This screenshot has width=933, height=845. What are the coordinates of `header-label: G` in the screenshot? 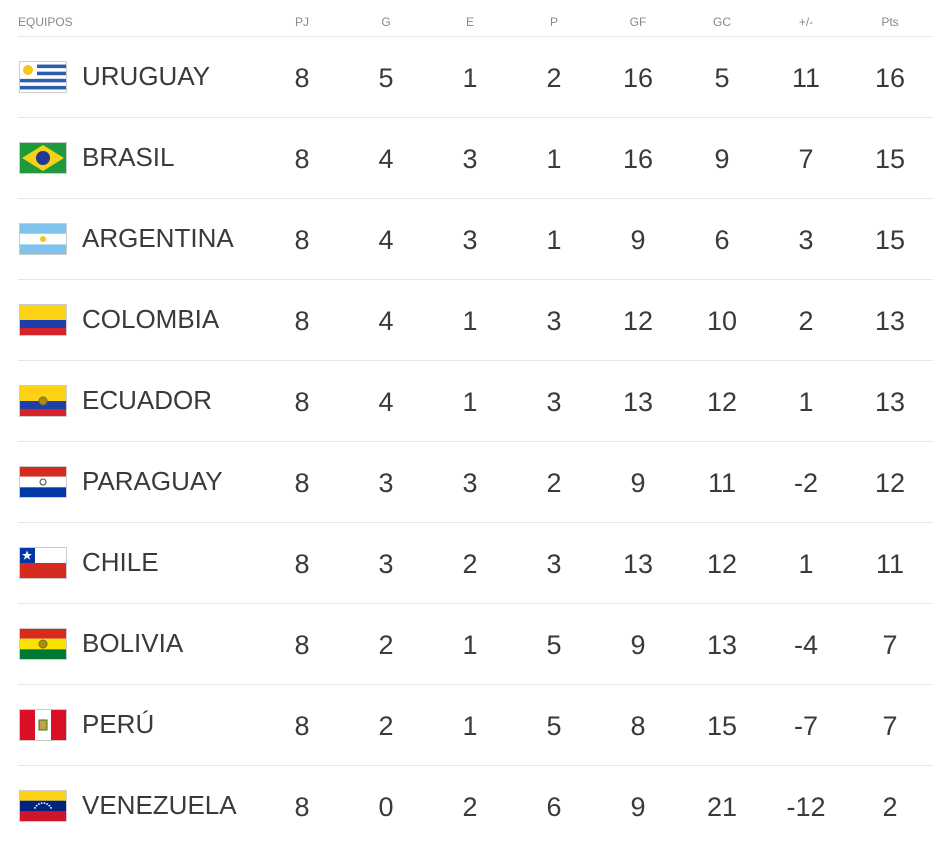 It's located at (386, 22).